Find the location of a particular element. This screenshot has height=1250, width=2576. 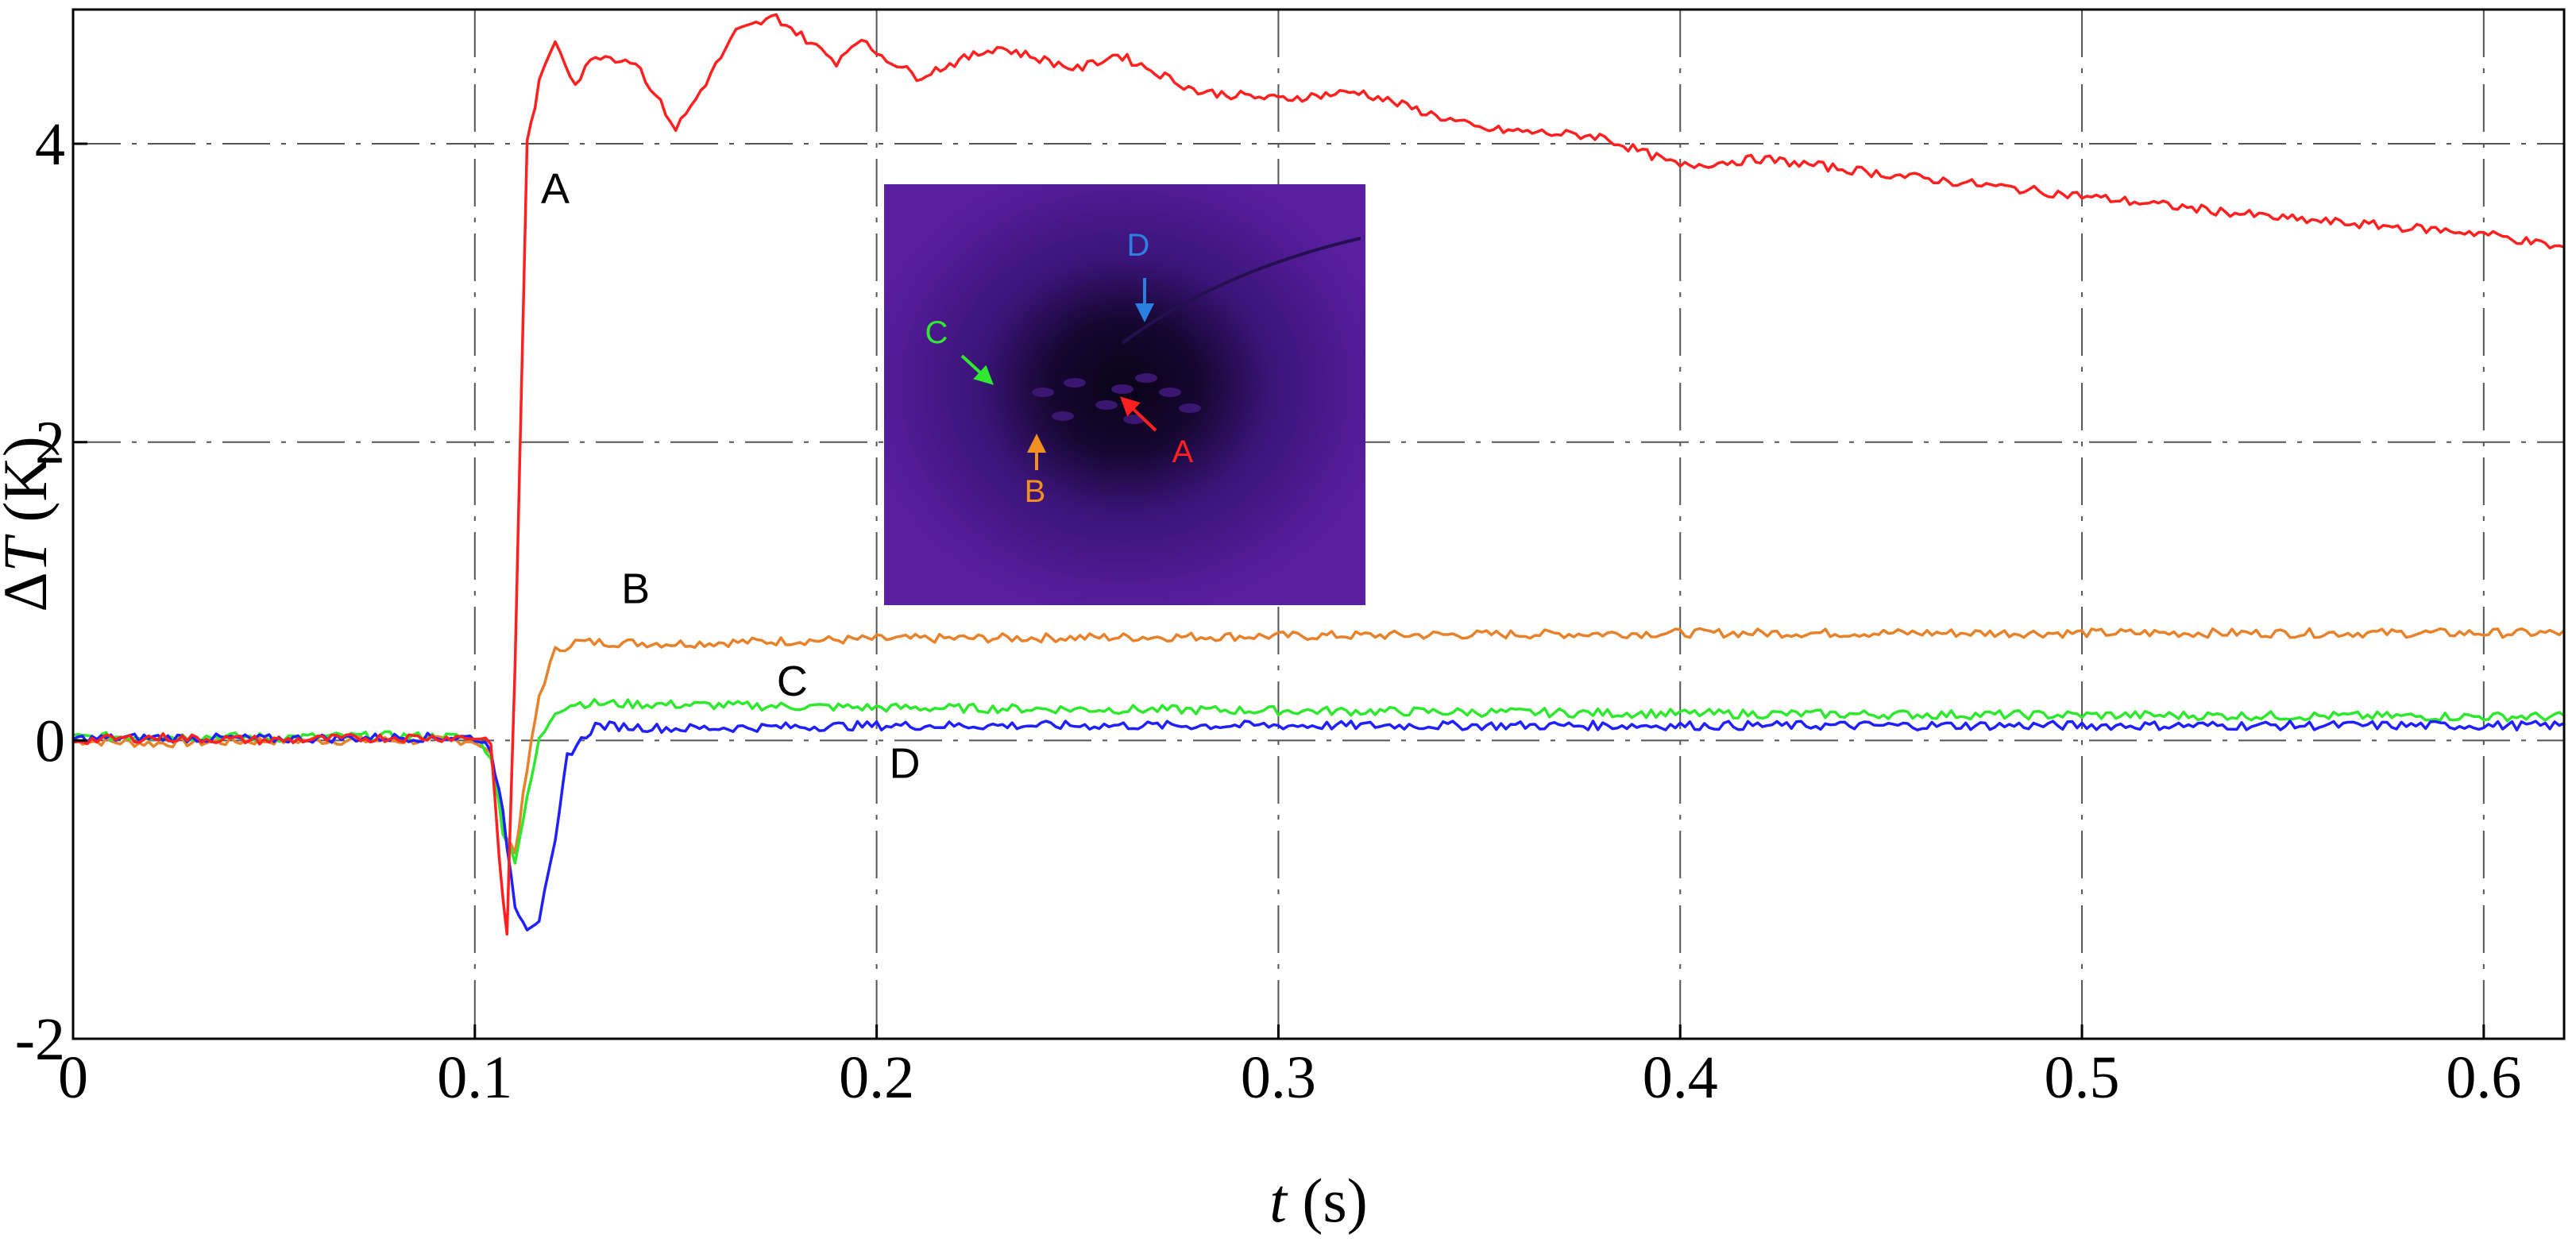

inset-marker-c: C is located at coordinates (936, 332).